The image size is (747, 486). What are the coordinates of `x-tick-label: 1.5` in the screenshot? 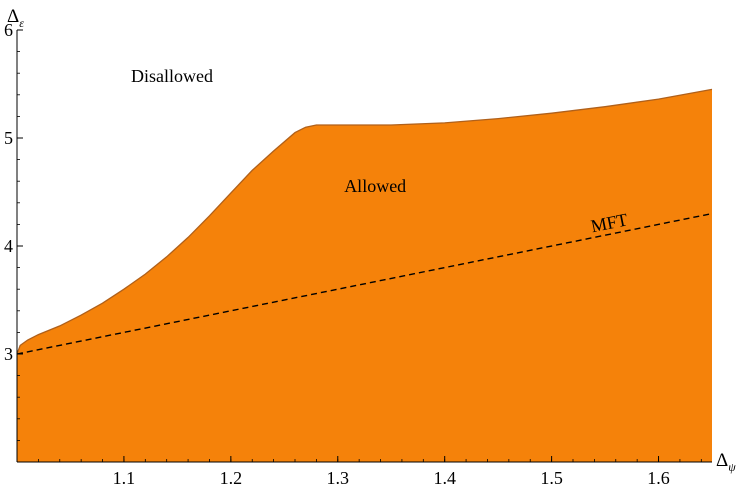 It's located at (551, 477).